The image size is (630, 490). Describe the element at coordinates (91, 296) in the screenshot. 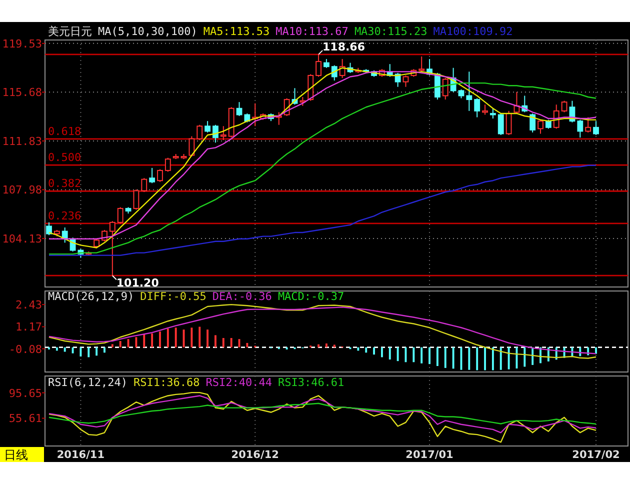

I see `chart-title: MACD(26,12,9)` at that location.